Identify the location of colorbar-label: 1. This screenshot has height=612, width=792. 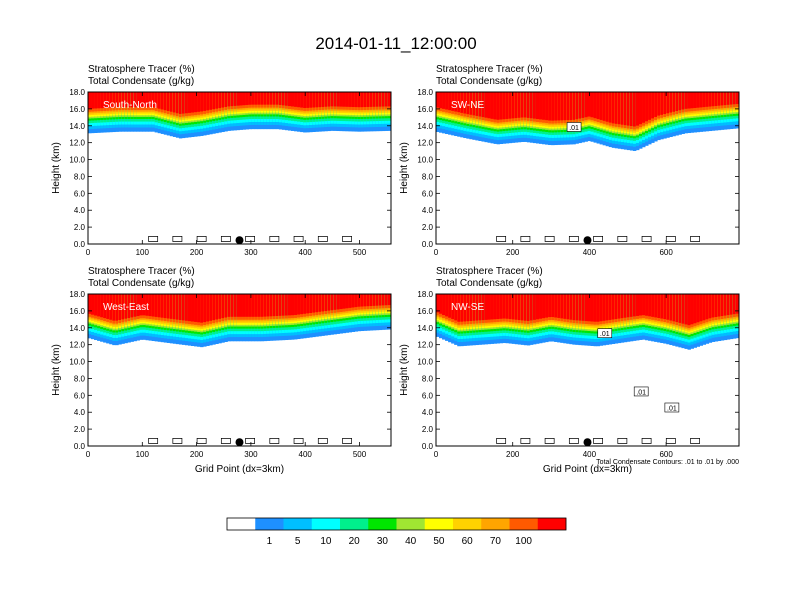
(270, 541).